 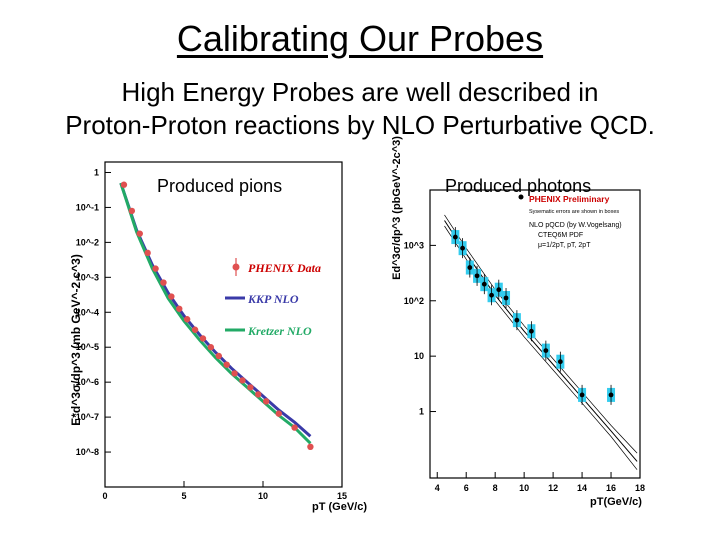 What do you see at coordinates (575, 225) in the screenshot?
I see `legend-nlo-pqcd: NLO pQCD (by W.Vogelsang)` at bounding box center [575, 225].